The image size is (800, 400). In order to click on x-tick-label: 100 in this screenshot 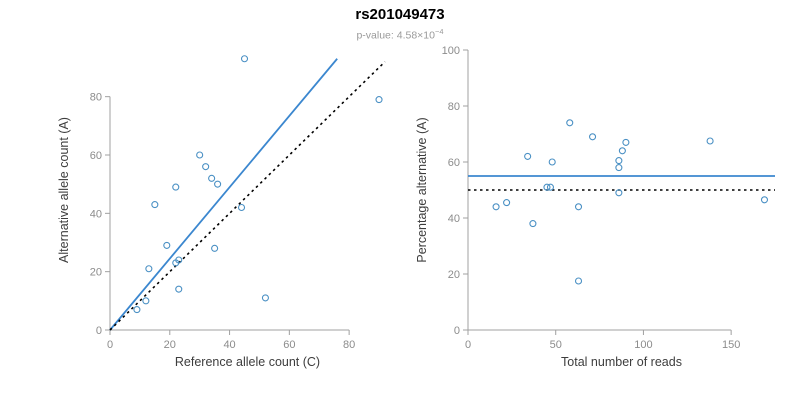, I will do `click(643, 345)`.